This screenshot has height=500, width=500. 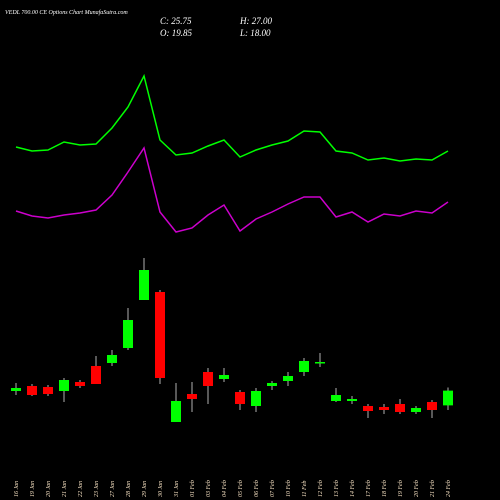 What do you see at coordinates (209, 488) in the screenshot?
I see `x-tick-label: 03 Feb` at bounding box center [209, 488].